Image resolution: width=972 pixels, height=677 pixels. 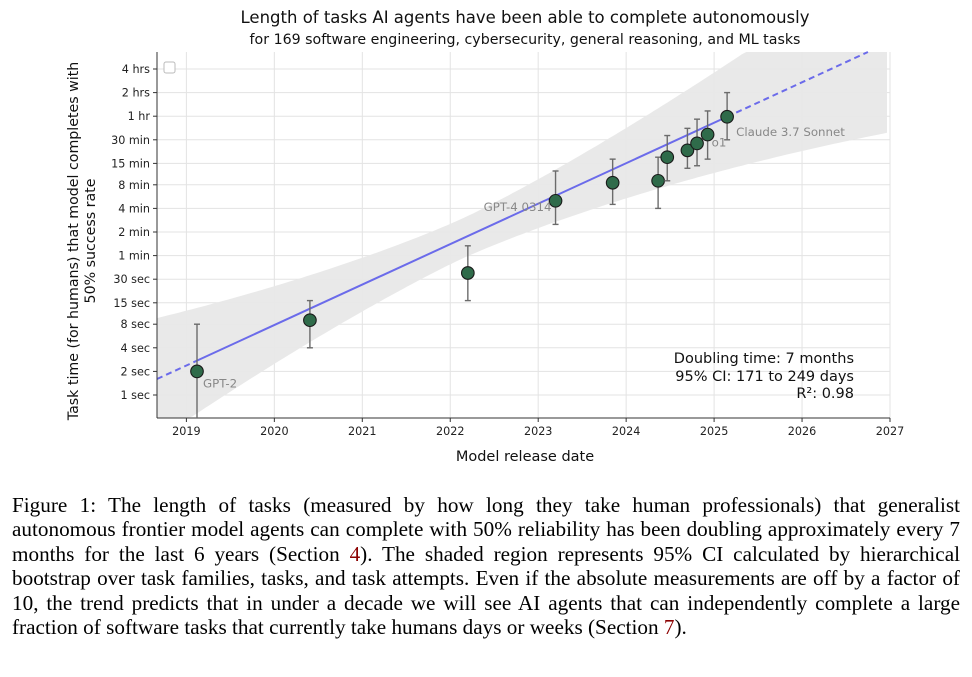 What do you see at coordinates (139, 116) in the screenshot?
I see `y-tick-label: 1 hr` at bounding box center [139, 116].